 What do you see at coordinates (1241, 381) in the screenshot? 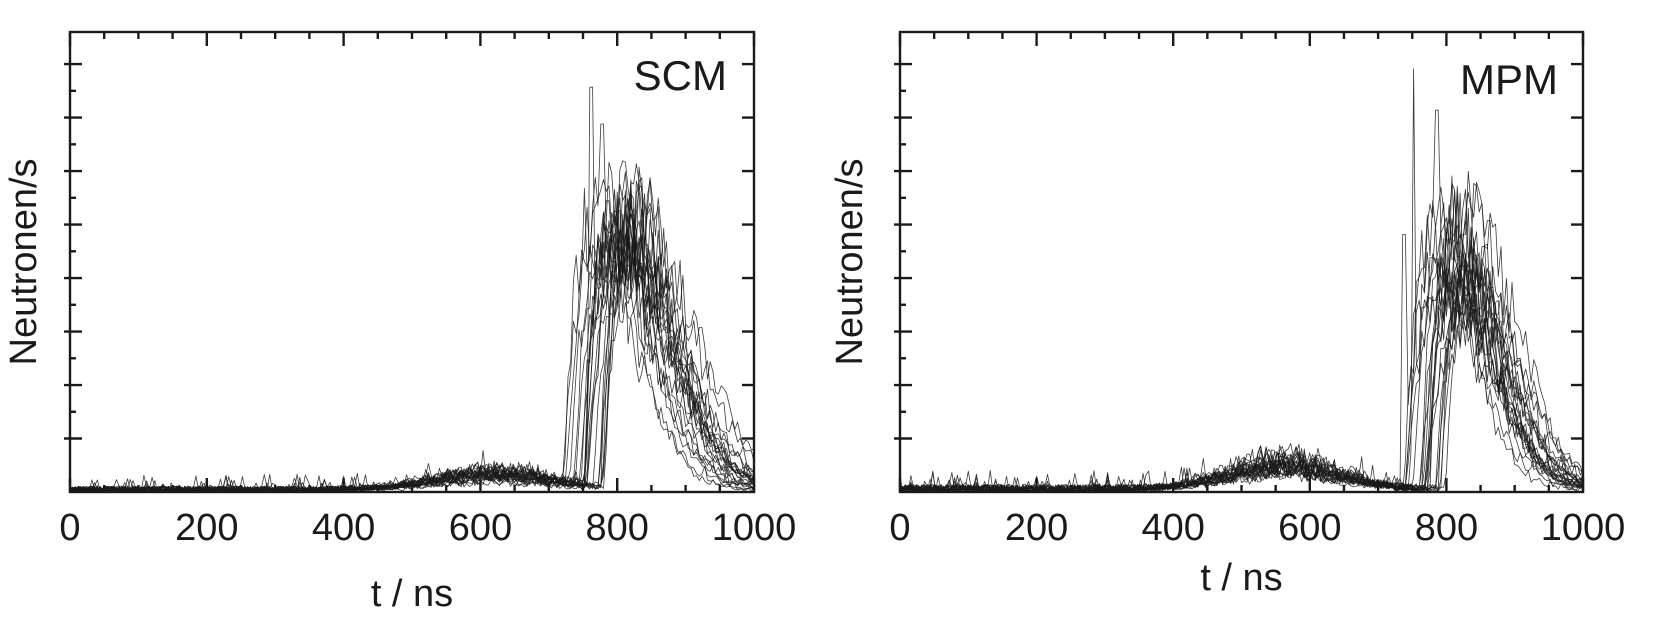
I see `series-line` at bounding box center [1241, 381].